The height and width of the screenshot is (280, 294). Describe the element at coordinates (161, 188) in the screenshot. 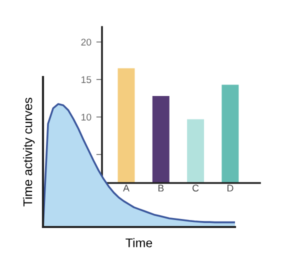

I see `x-tick-label: B` at that location.